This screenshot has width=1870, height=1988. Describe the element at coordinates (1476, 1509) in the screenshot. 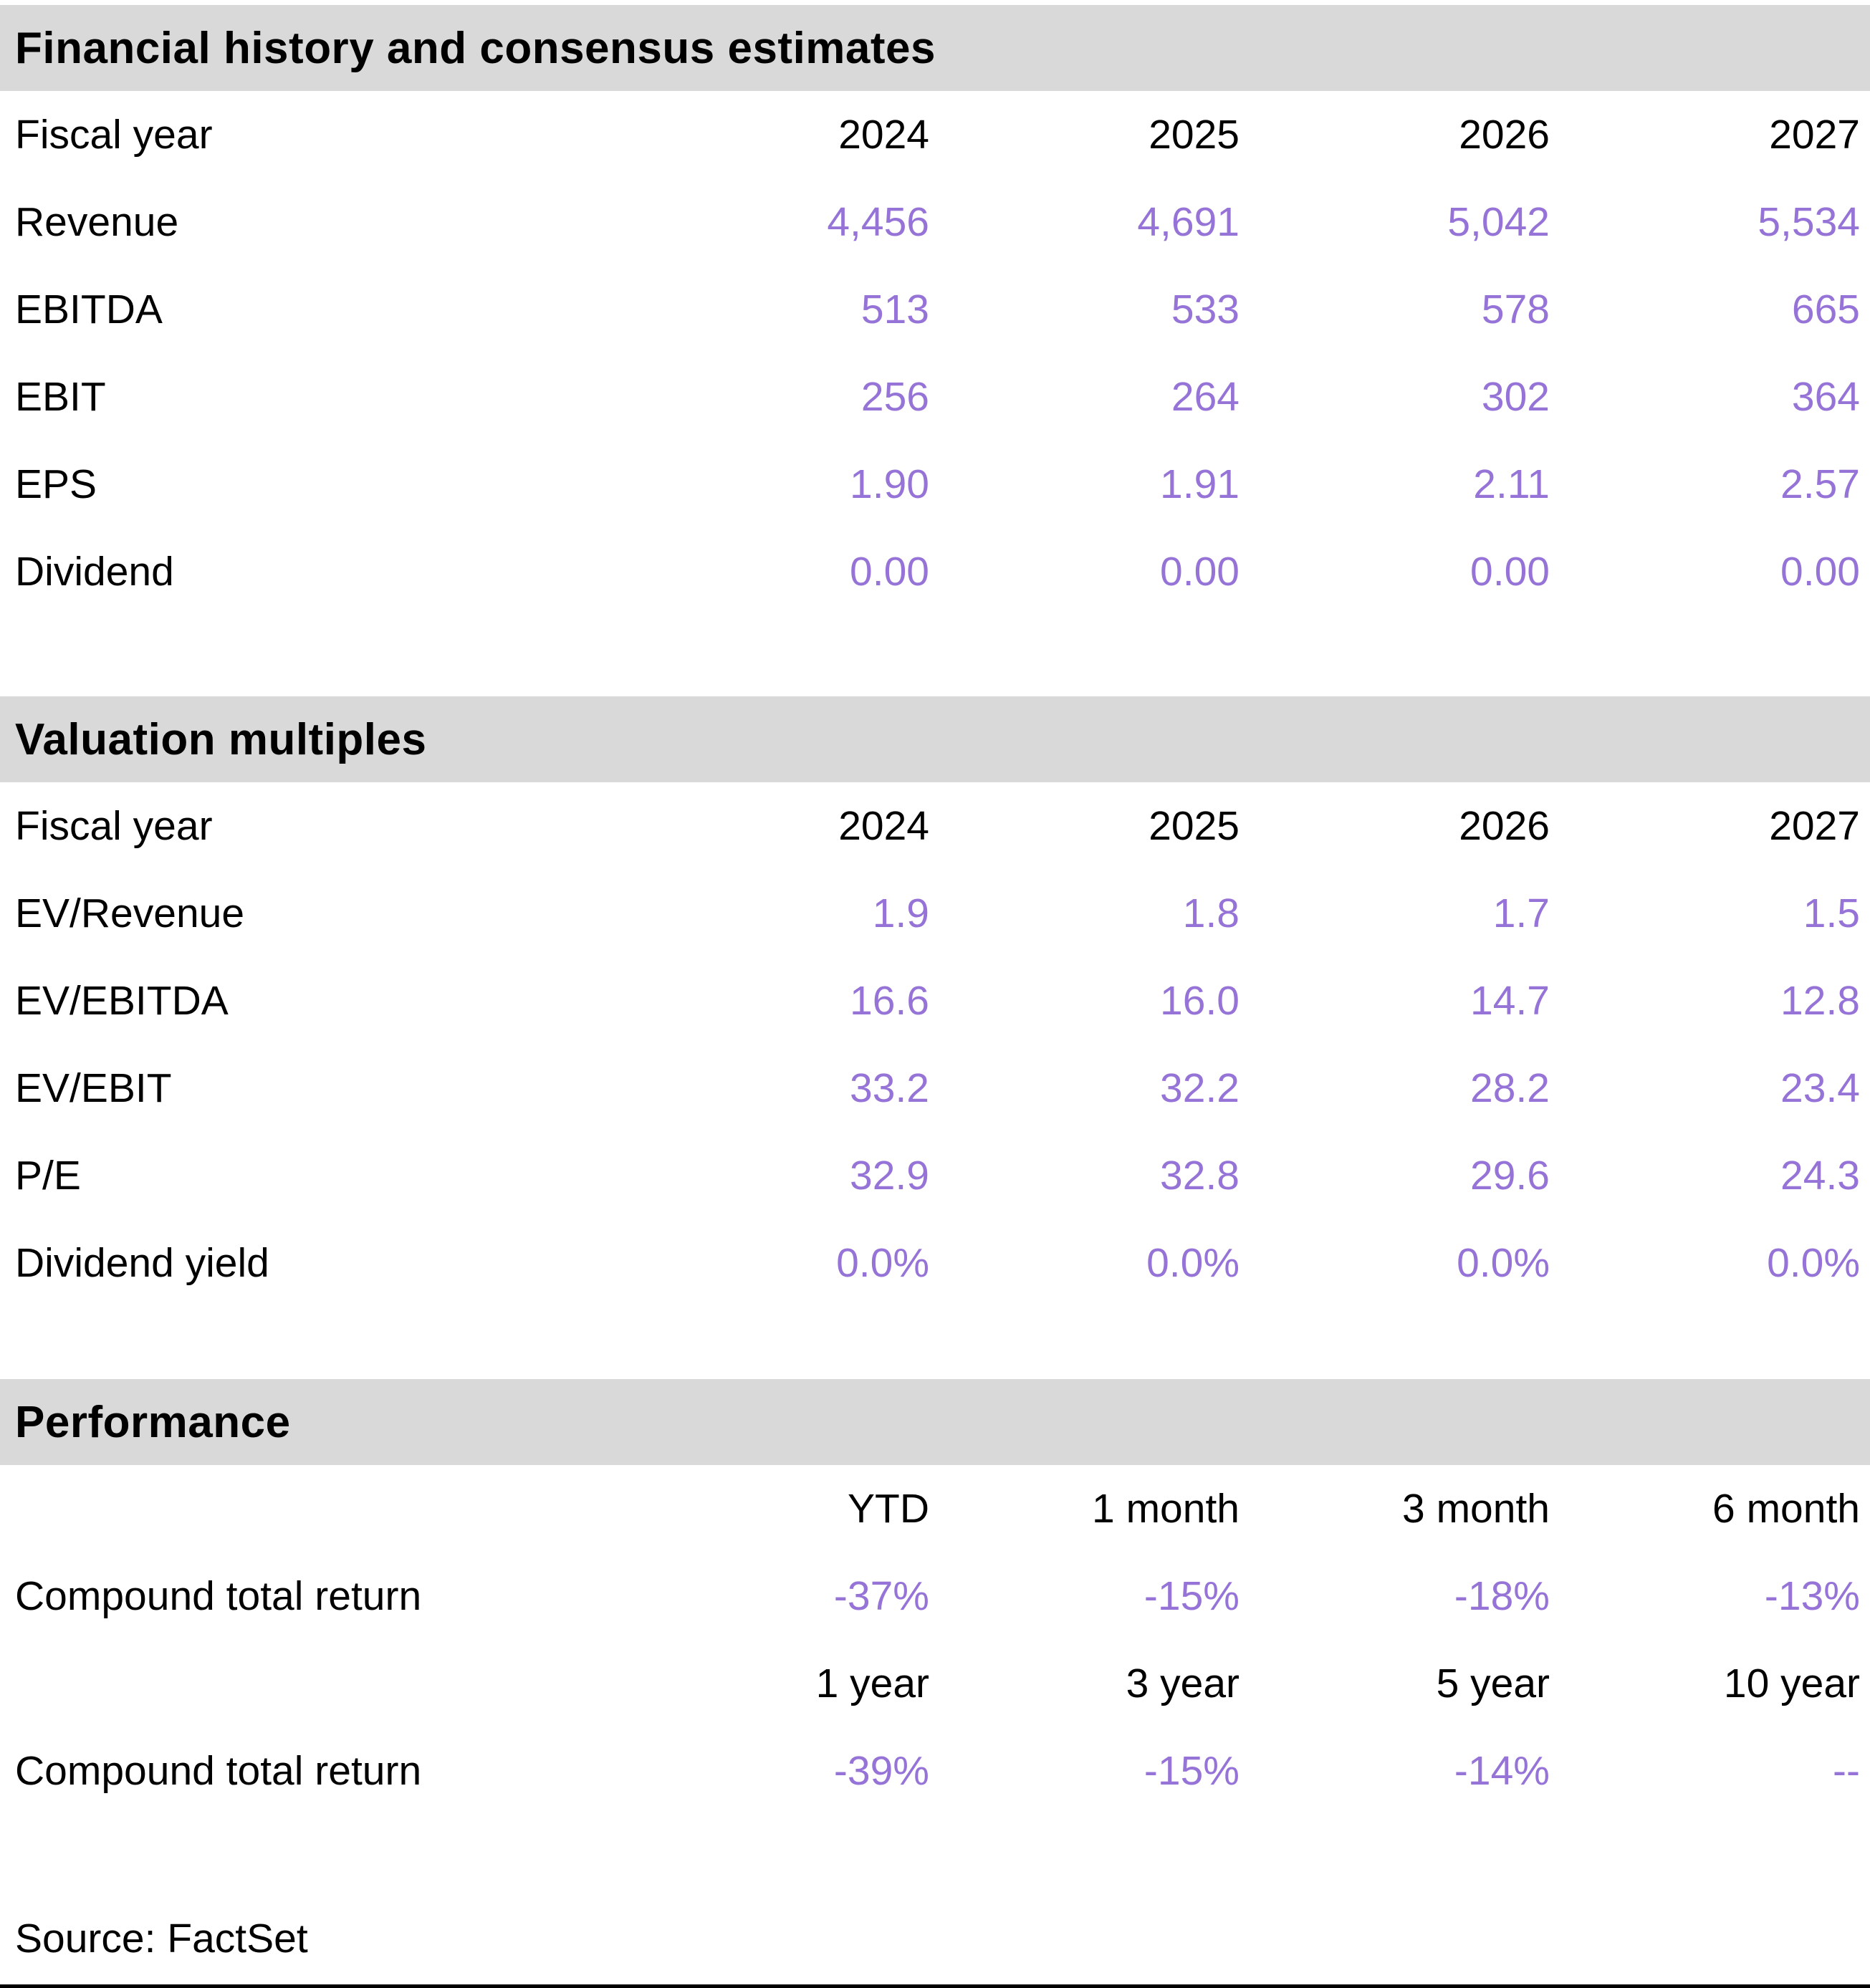

I see `period-column-header: 3 month` at that location.